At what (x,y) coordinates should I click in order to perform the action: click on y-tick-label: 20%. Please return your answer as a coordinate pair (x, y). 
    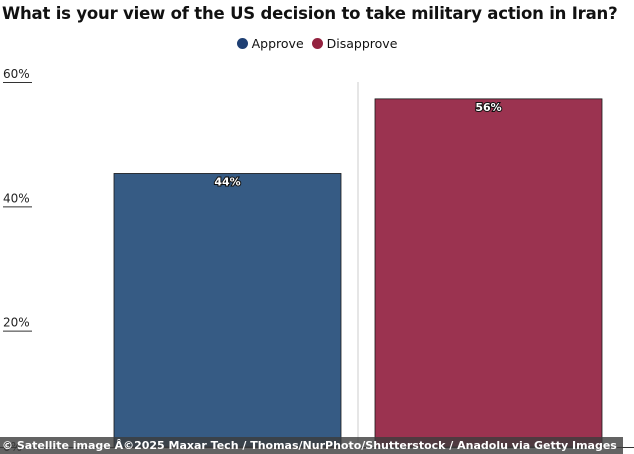
    Looking at the image, I should click on (16, 323).